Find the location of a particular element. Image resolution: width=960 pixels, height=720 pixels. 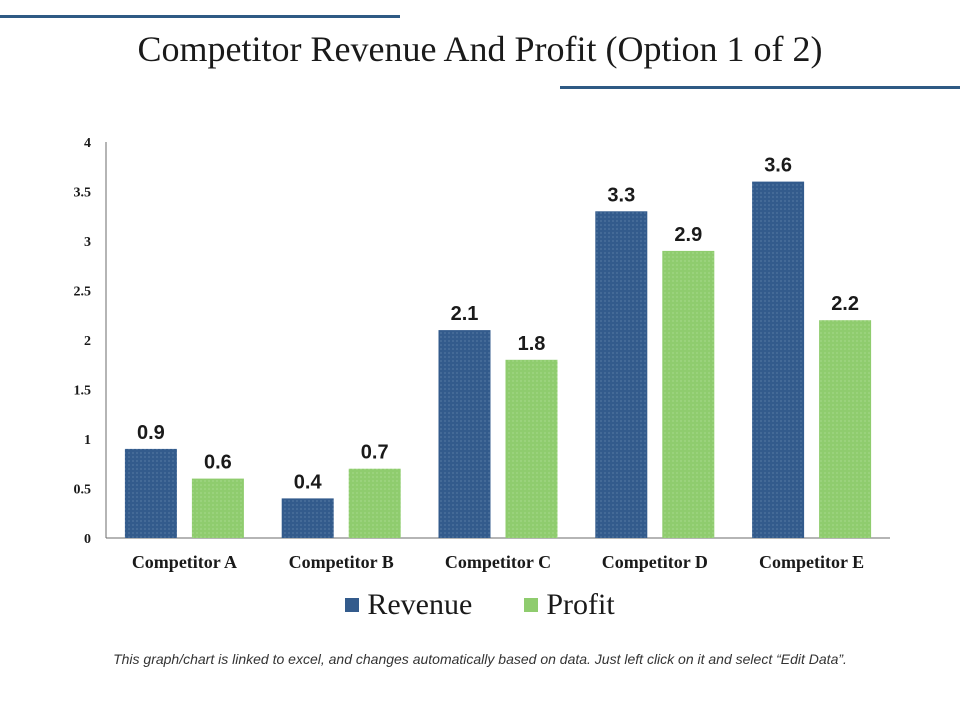

legend-label-revenue: Revenue is located at coordinates (420, 604).